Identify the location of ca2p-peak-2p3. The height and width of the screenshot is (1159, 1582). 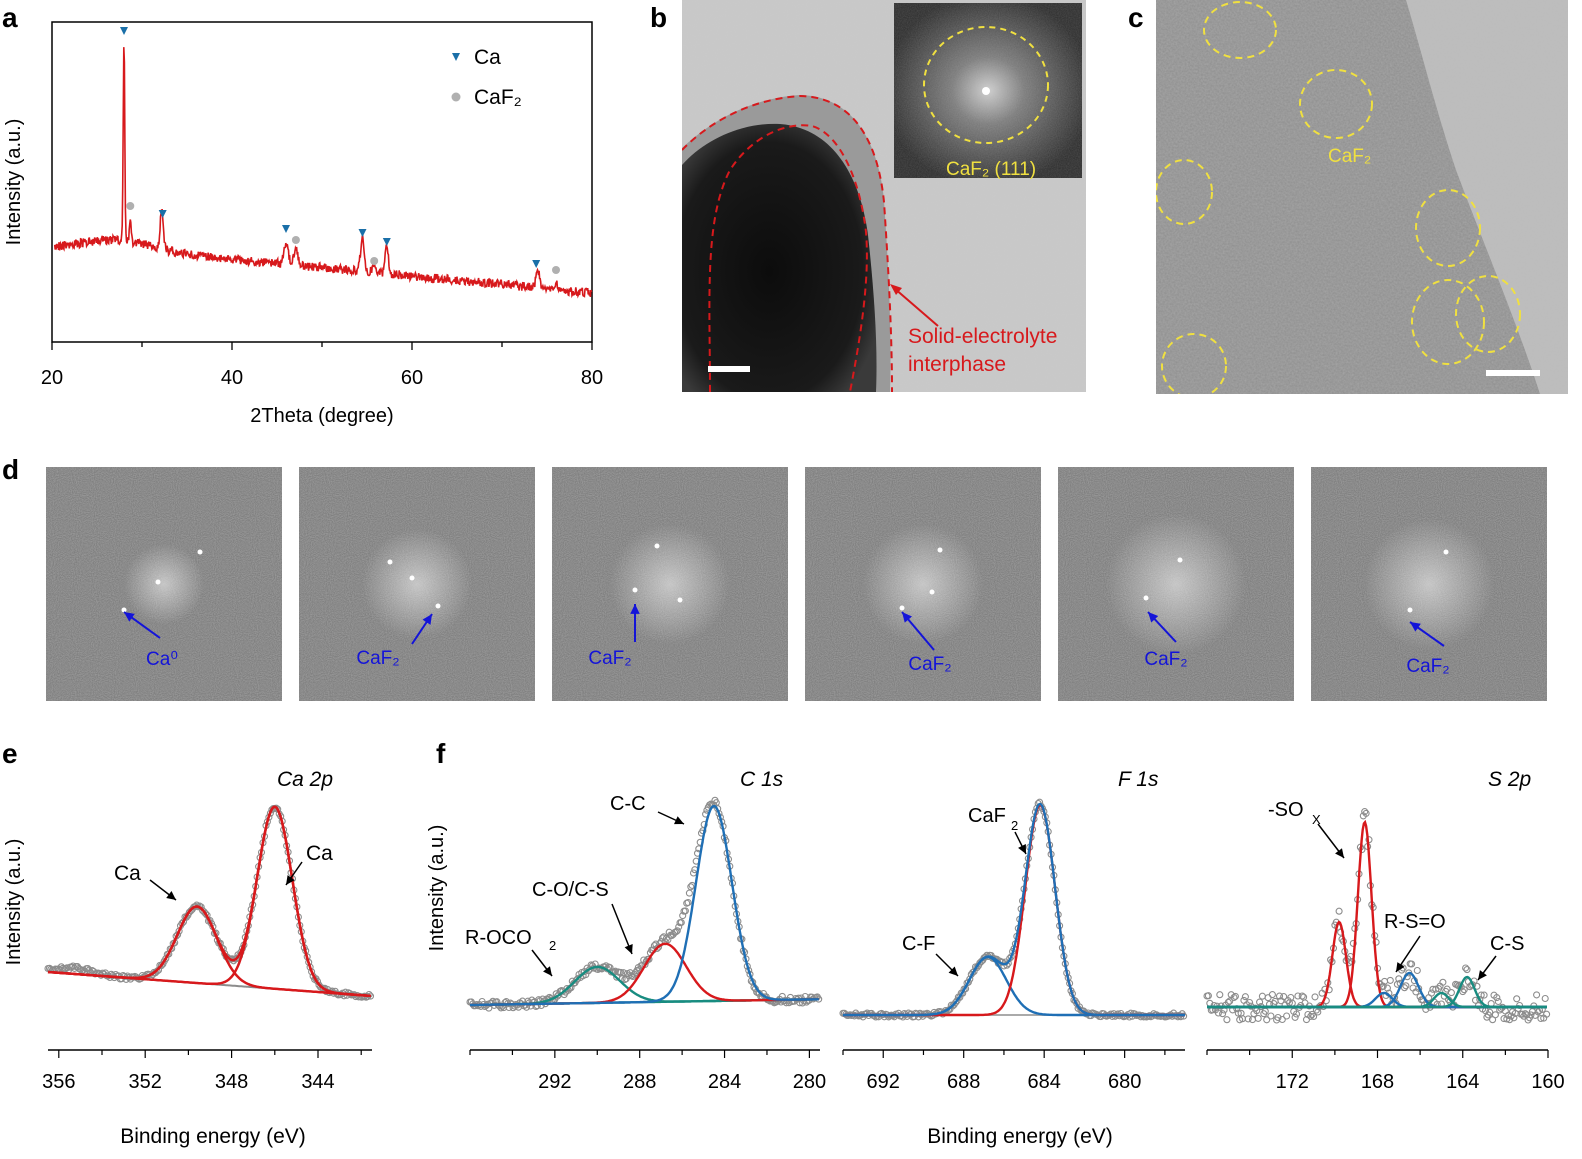
(209, 901).